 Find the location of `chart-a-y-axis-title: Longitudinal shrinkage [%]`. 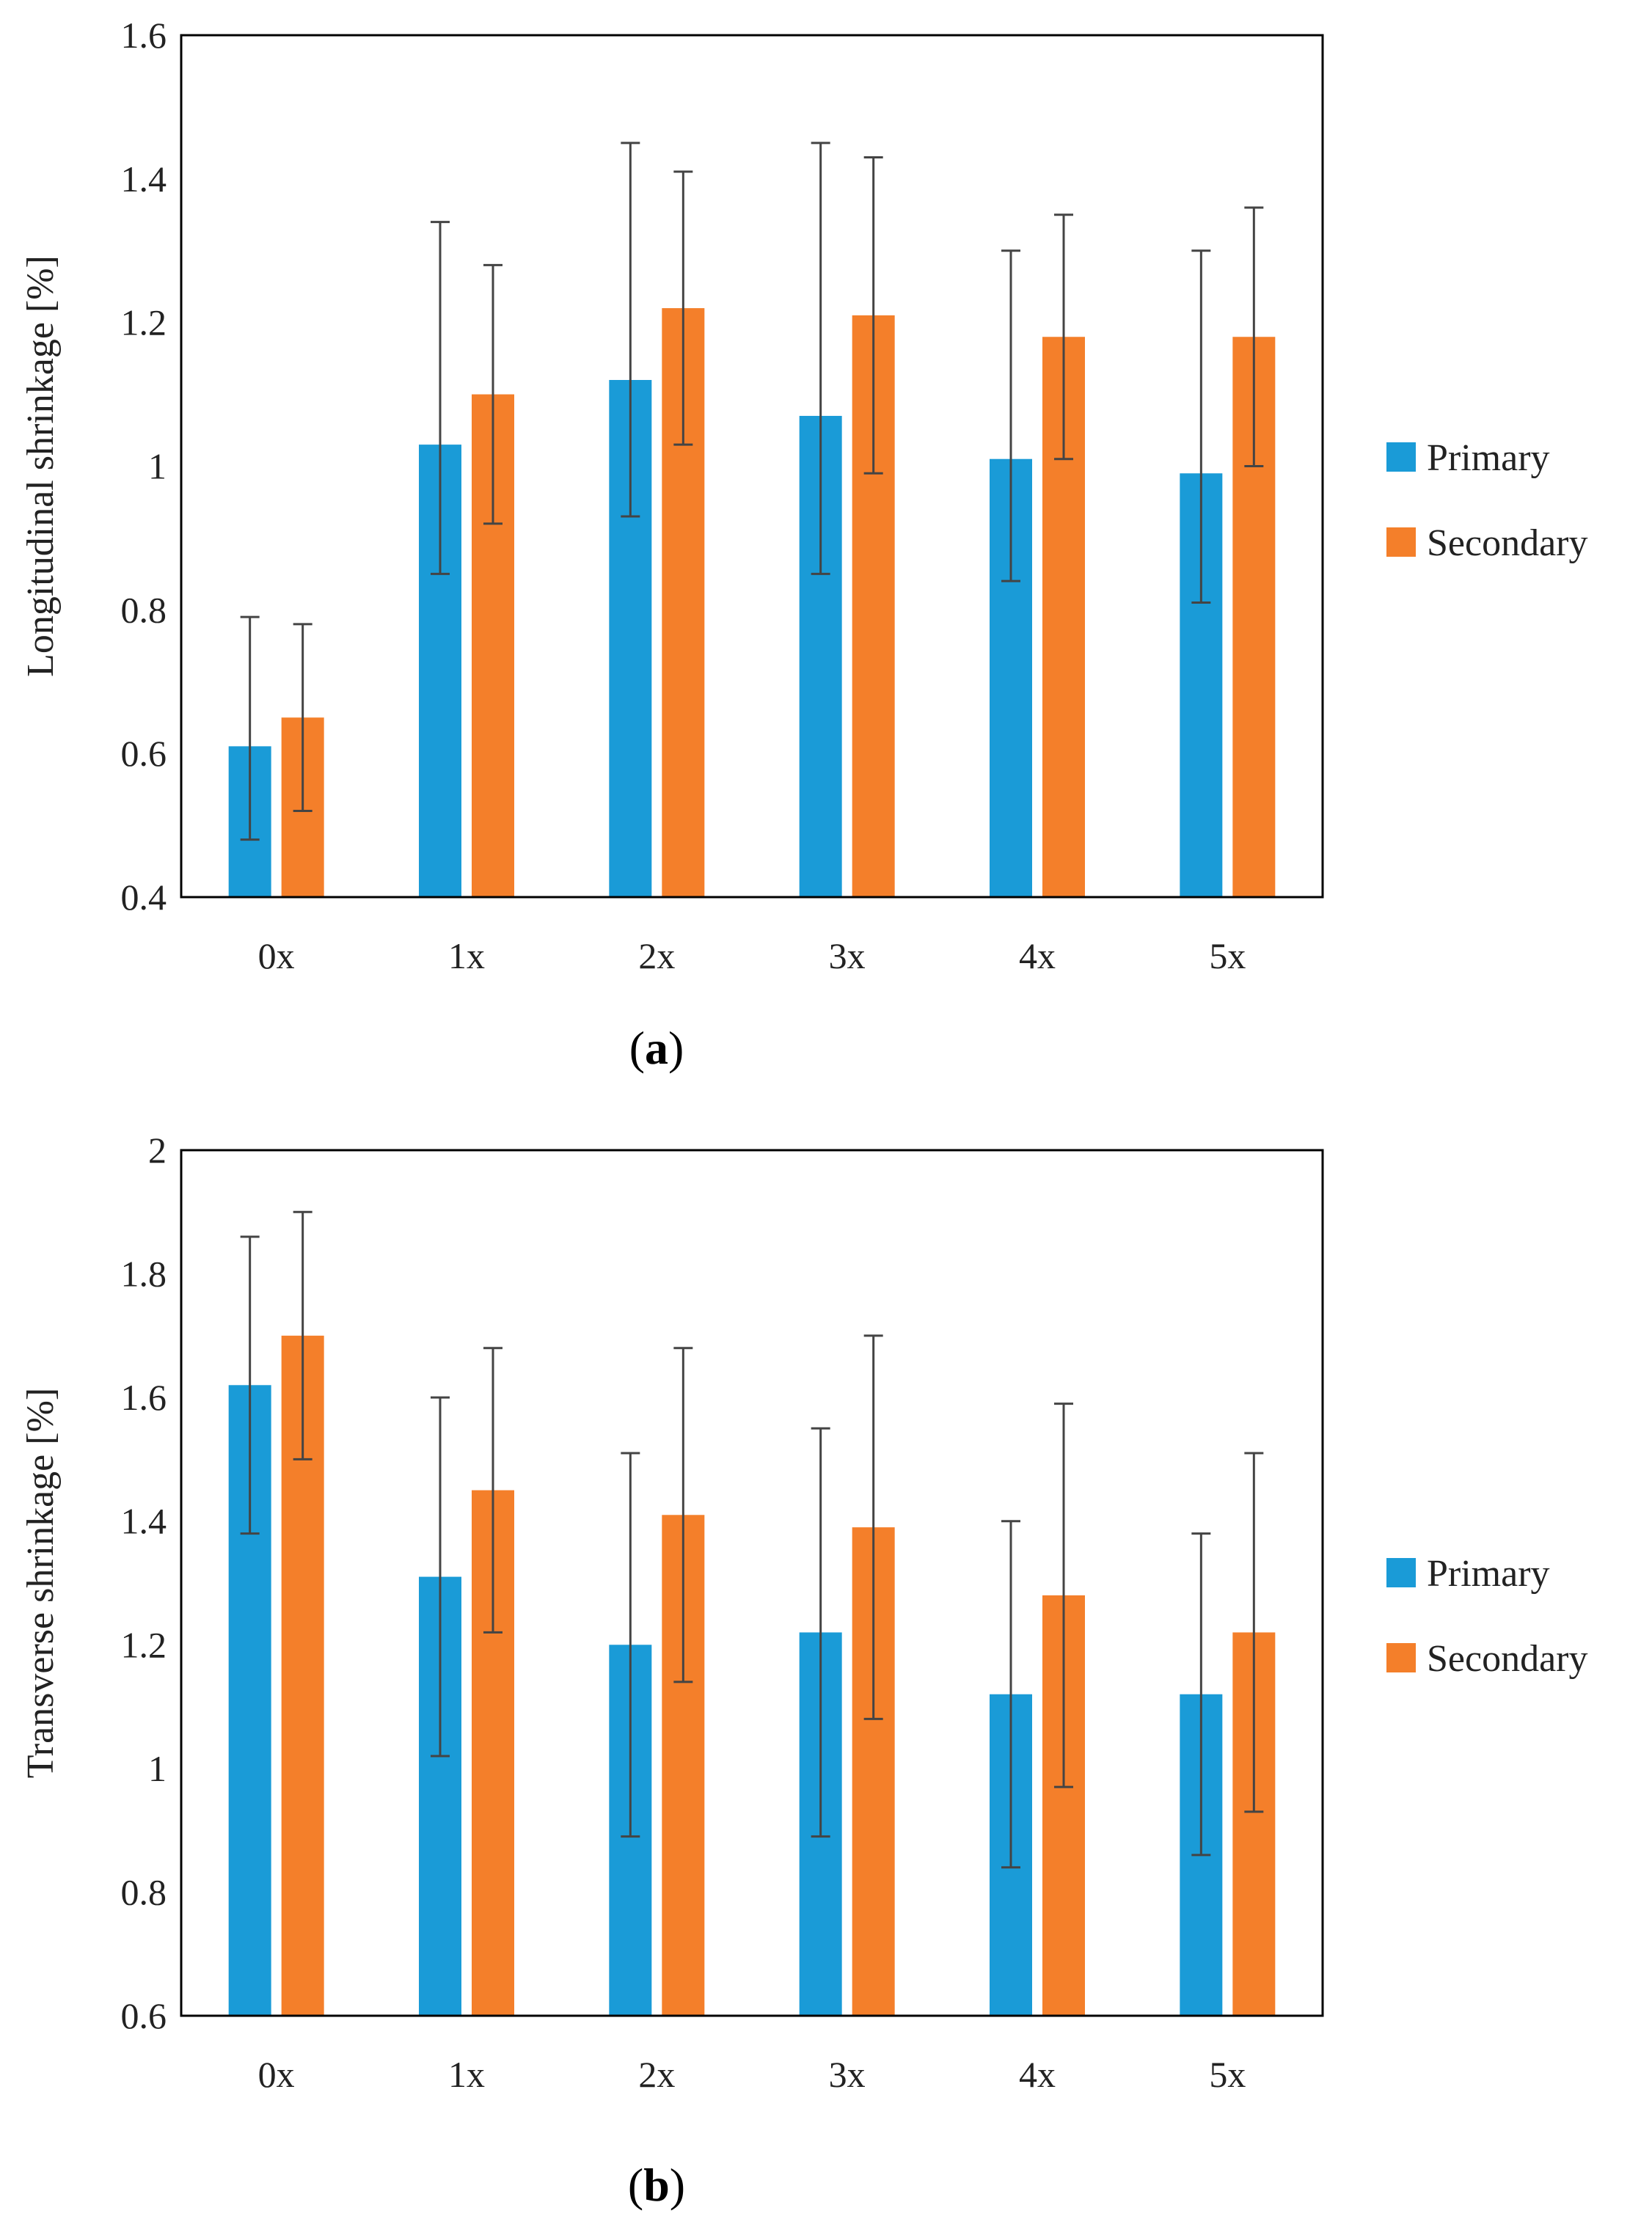

chart-a-y-axis-title: Longitudinal shrinkage [%] is located at coordinates (41, 466).